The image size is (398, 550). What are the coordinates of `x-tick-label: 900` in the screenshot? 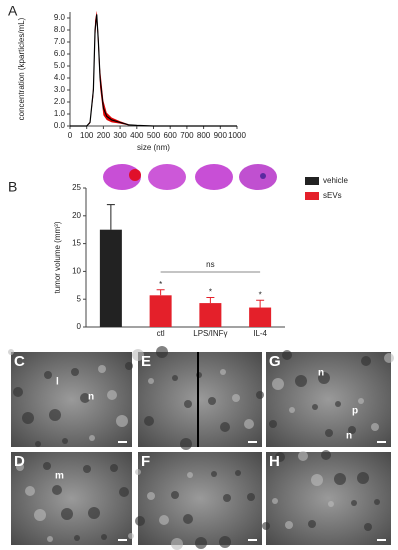 It's located at (221, 135).